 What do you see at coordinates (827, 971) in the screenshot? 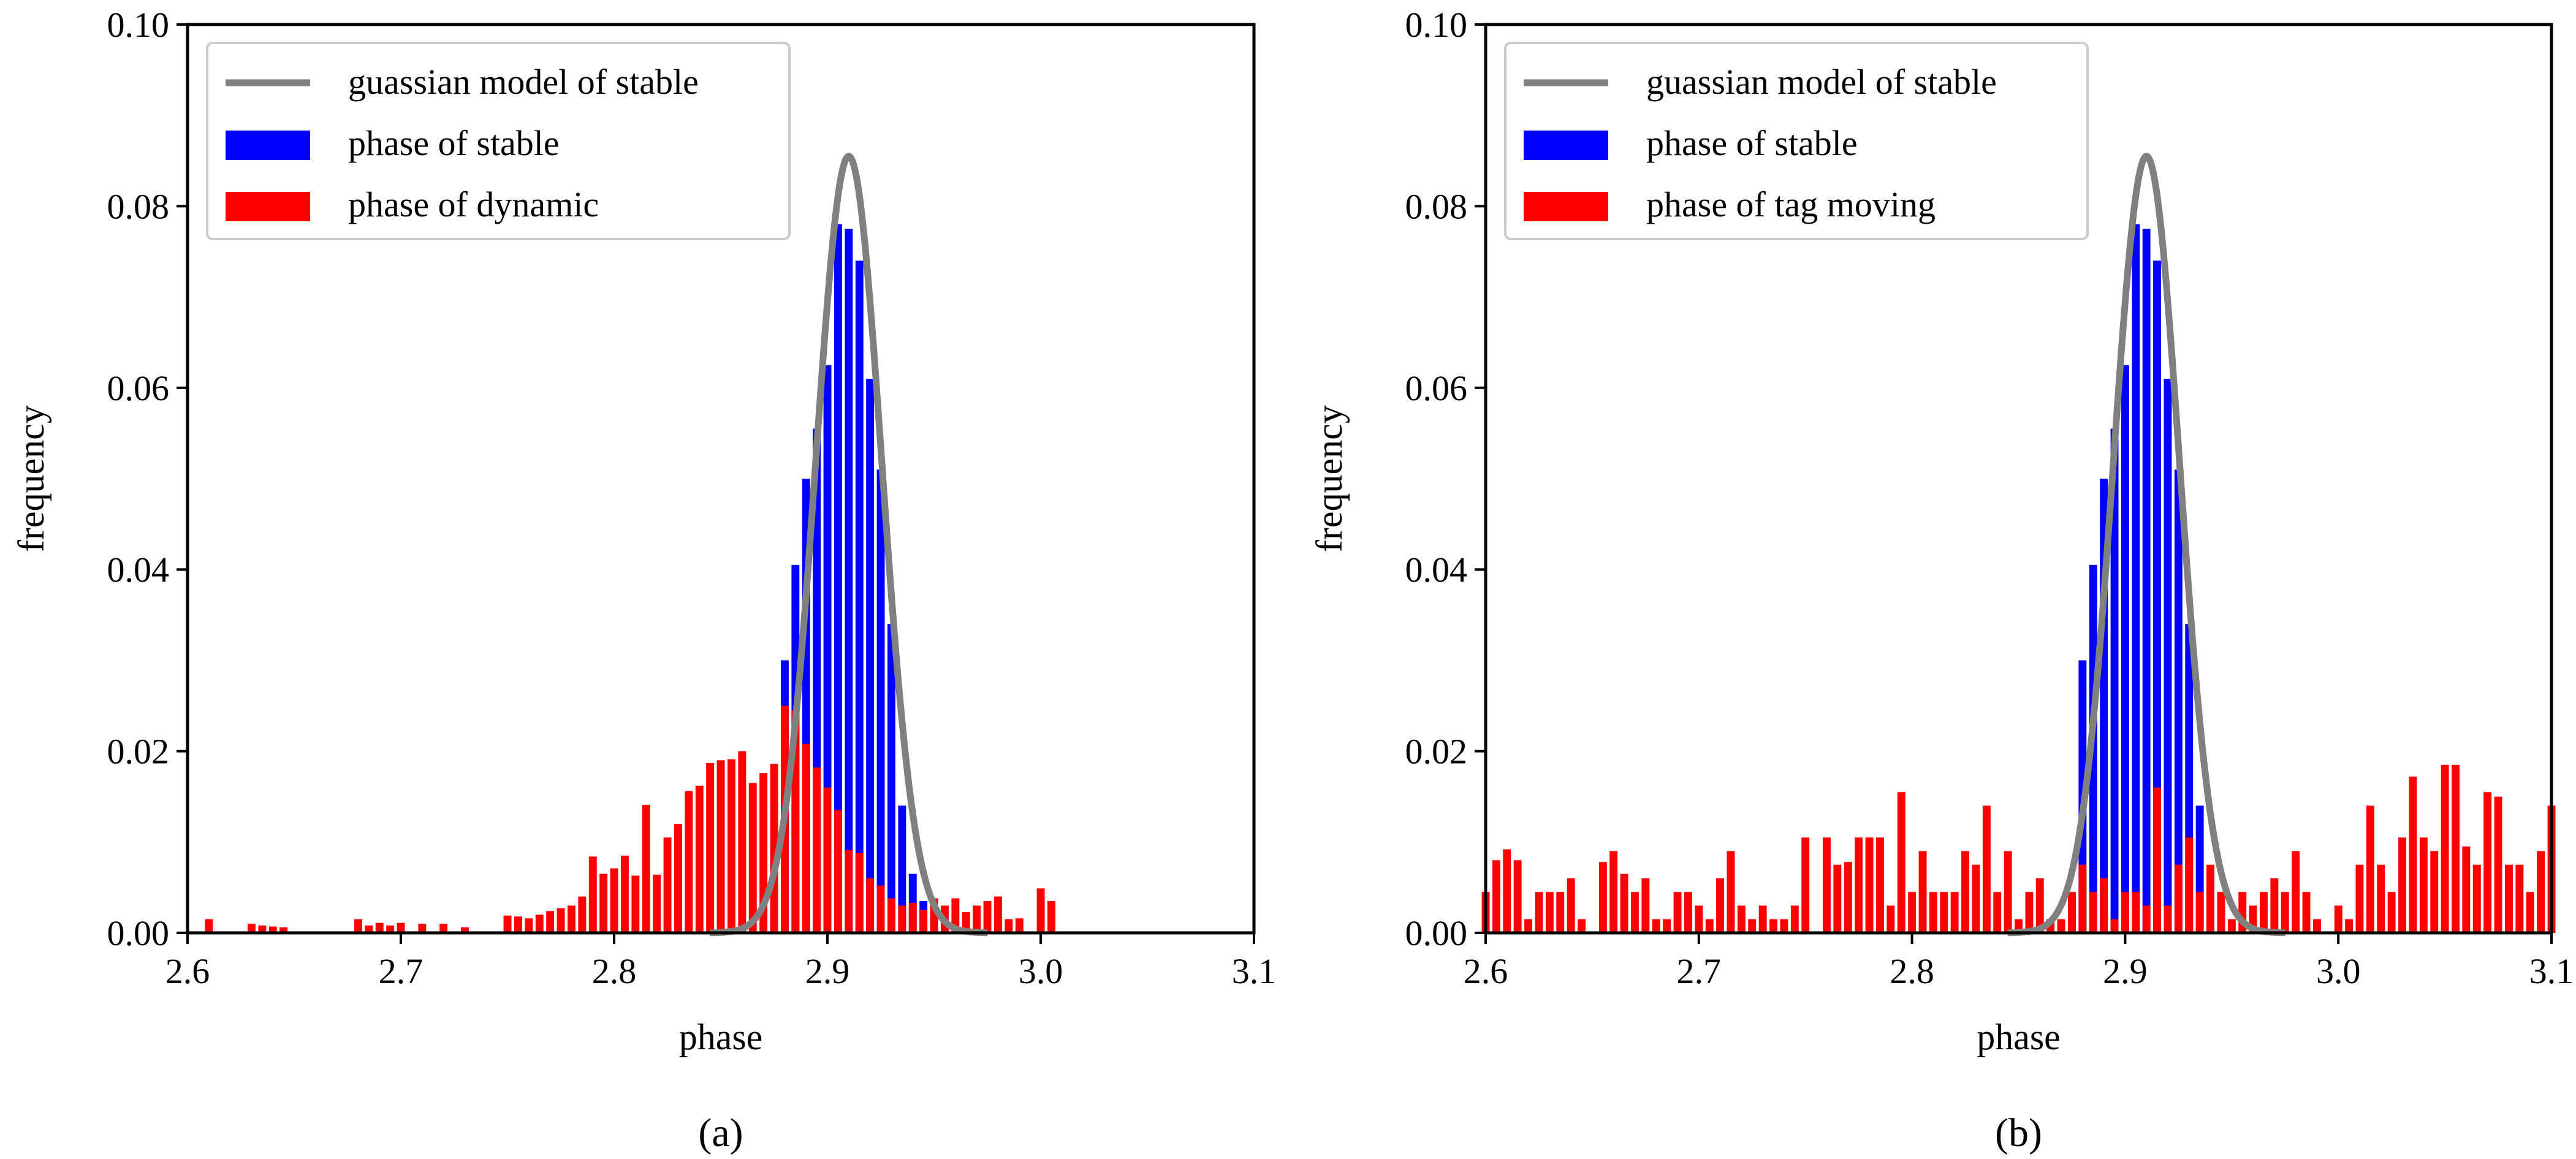
I see `x-tick-label: 2.9` at bounding box center [827, 971].